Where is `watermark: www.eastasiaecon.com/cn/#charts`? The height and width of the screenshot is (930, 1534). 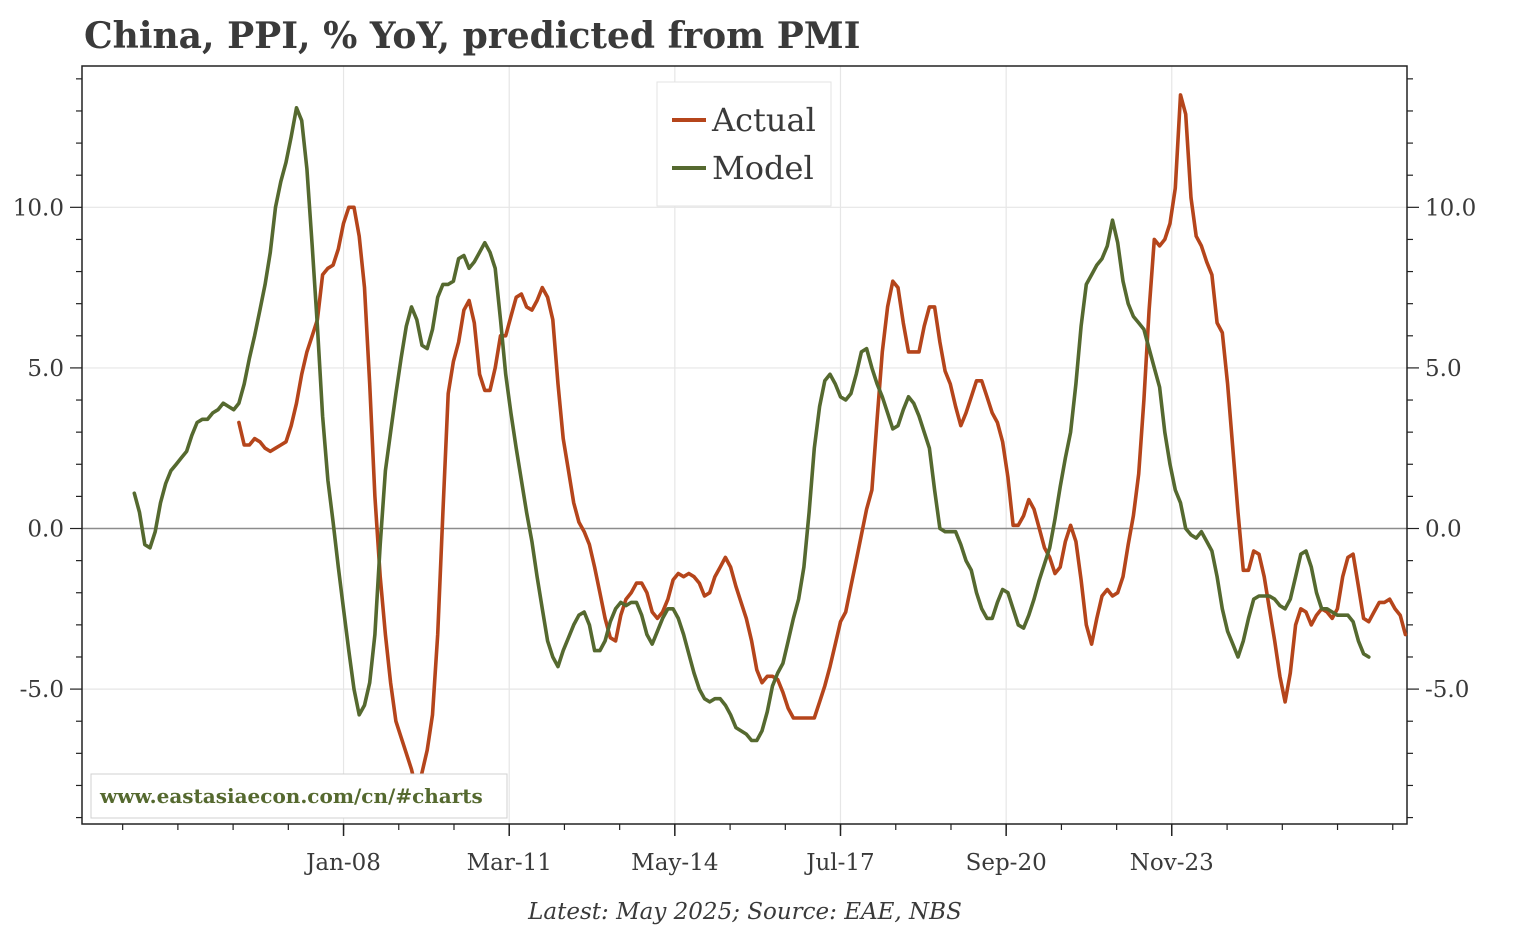 watermark: www.eastasiaecon.com/cn/#charts is located at coordinates (299, 796).